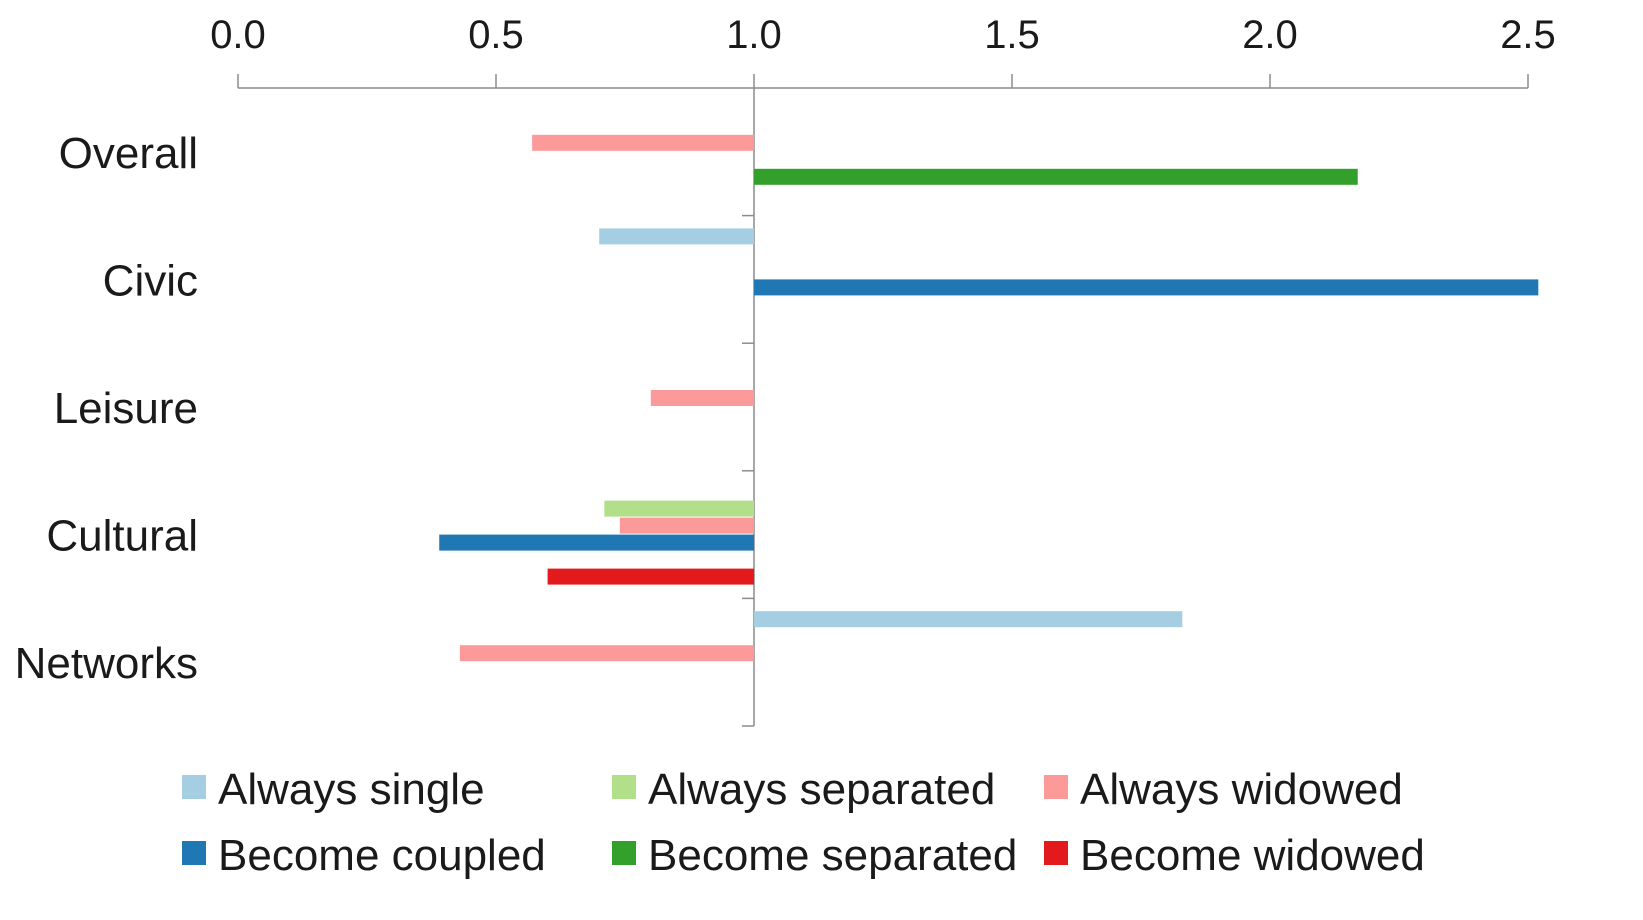 The height and width of the screenshot is (920, 1643). I want to click on legend-label: Become coupled, so click(382, 855).